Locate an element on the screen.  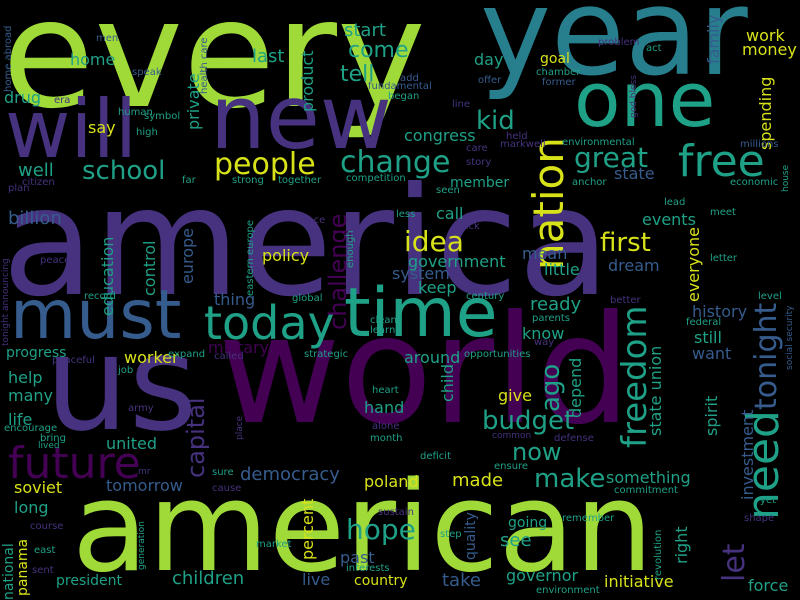
word-hope: hope is located at coordinates (381, 529).